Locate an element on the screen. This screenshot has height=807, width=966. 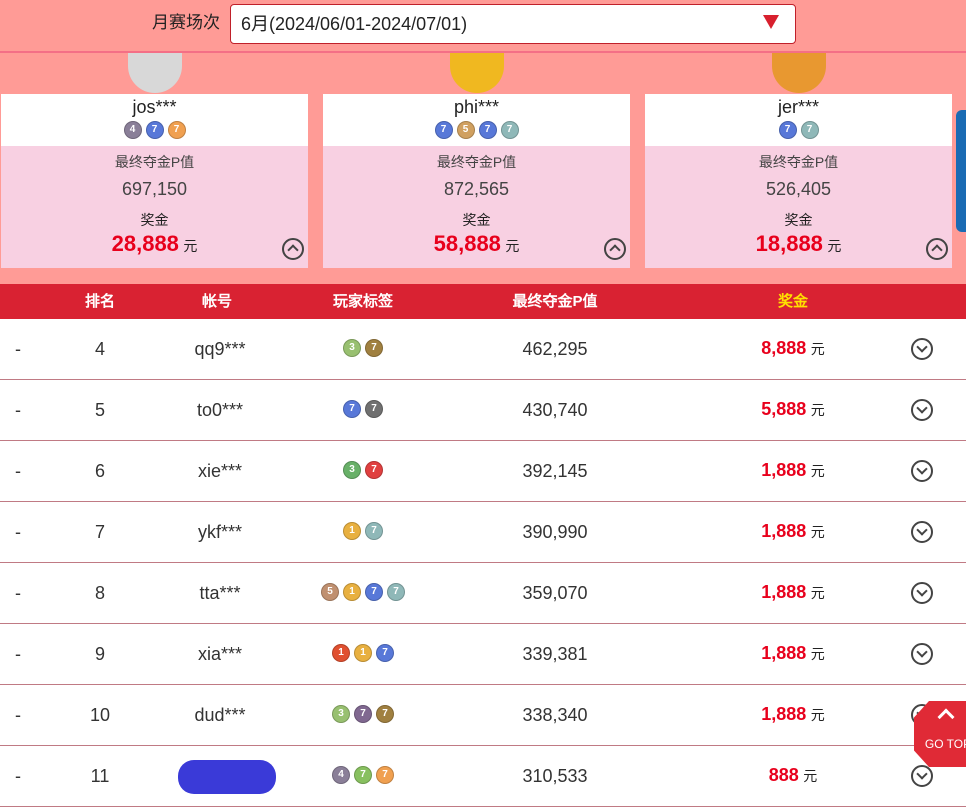
col-rank: 排名 is located at coordinates (100, 301).